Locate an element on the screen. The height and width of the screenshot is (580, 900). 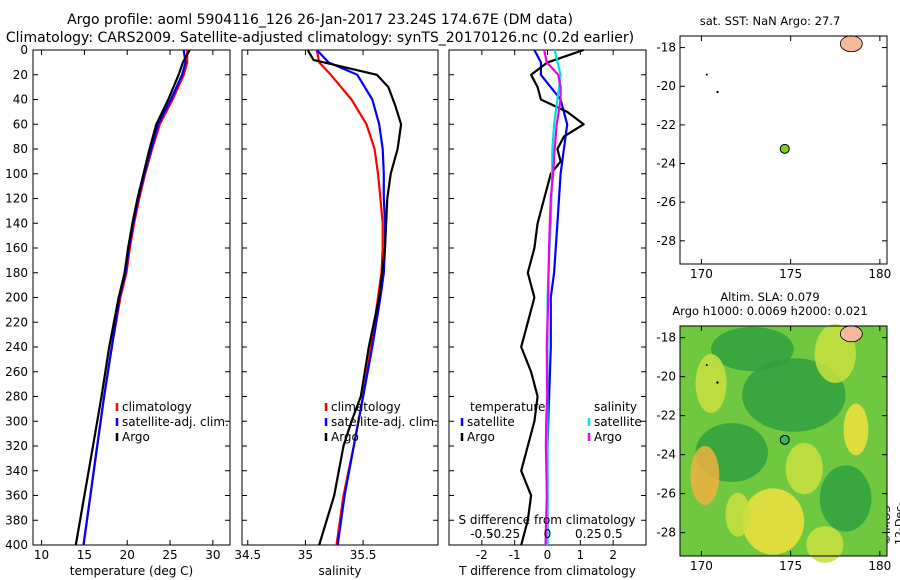
difference-s-axis-label: S difference from climatology is located at coordinates (547, 520).